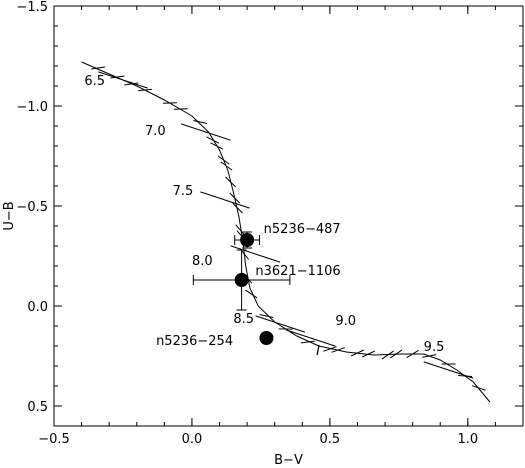 This screenshot has width=525, height=468. I want to click on data-points: n5236−487 n3621−1106 n5236−254, so click(248, 285).